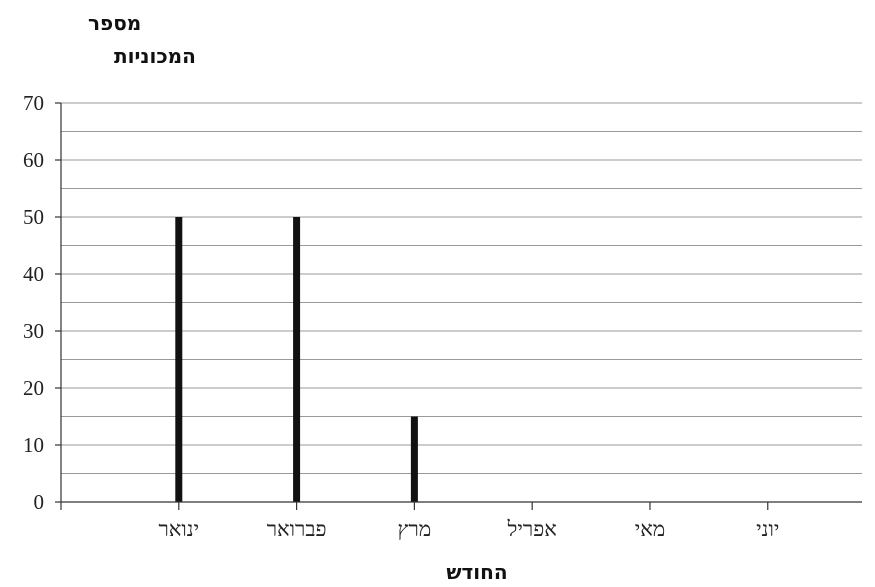 This screenshot has height=587, width=875. Describe the element at coordinates (476, 572) in the screenshot. I see `x-axis-title: החודש` at that location.